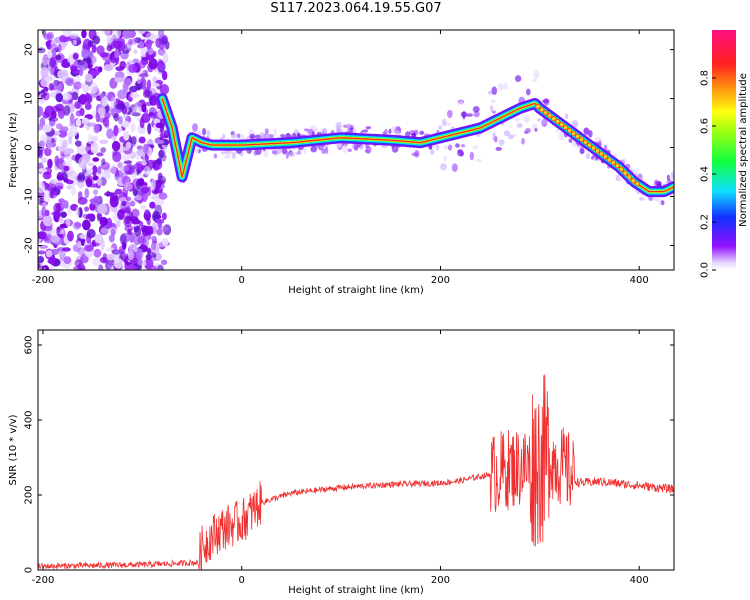 The height and width of the screenshot is (600, 750). What do you see at coordinates (440, 580) in the screenshot?
I see `snr-x-tick-label: 200` at bounding box center [440, 580].